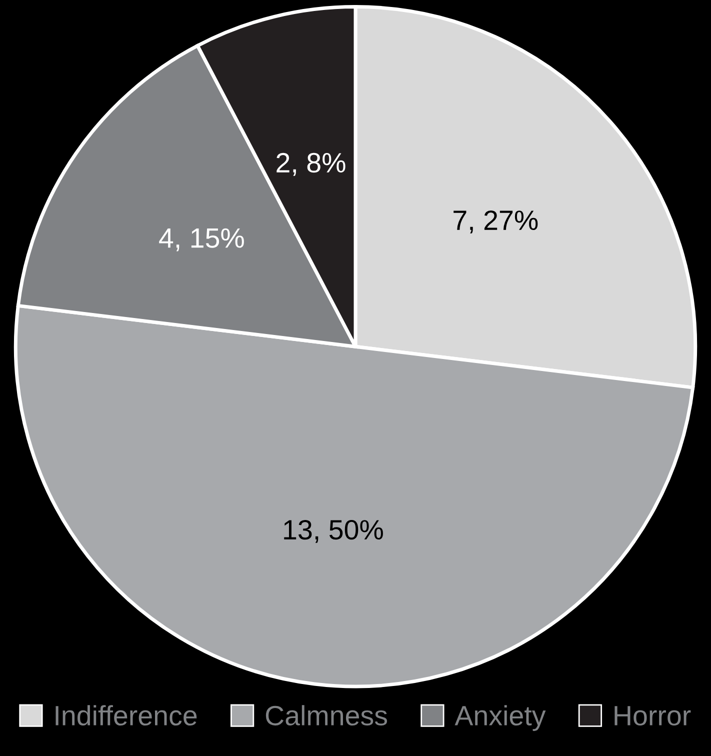 The width and height of the screenshot is (711, 756). I want to click on legend-label: Horror, so click(652, 716).